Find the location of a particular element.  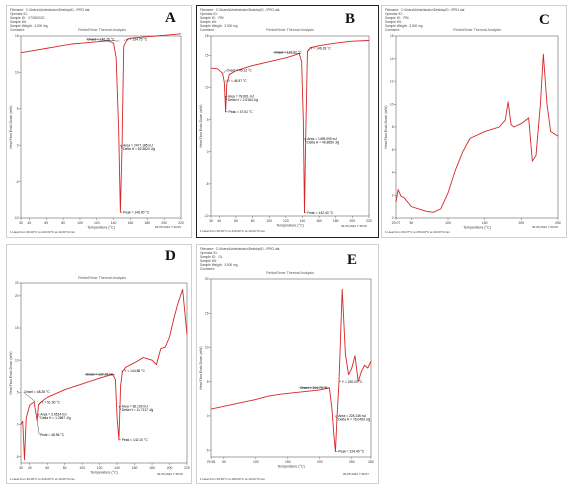

annotation-label: Peak = 48.56 °C is located at coordinates (52, 435).